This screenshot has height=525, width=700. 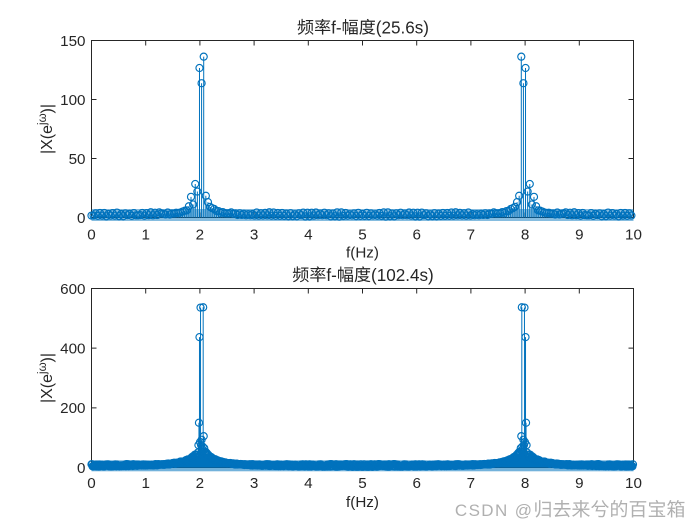 I want to click on svg-text: 200, so click(x=72, y=408).